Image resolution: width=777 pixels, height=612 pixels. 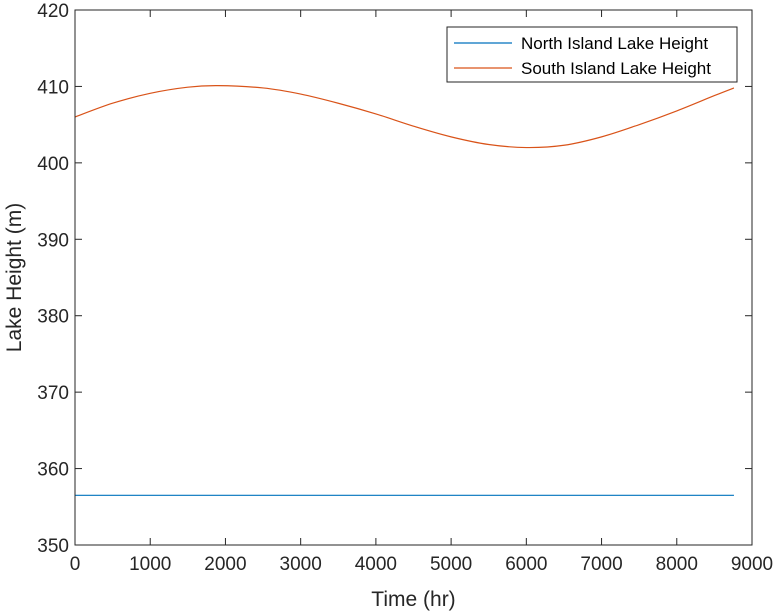 I want to click on x-tick-label: 7000, so click(x=601, y=564).